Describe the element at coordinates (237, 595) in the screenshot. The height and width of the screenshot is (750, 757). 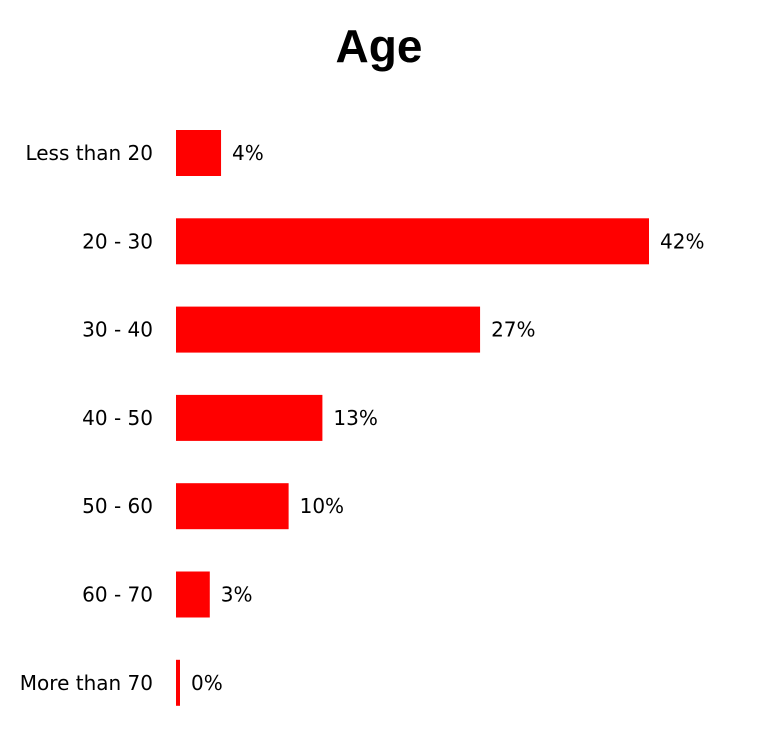
I see `value-label-5: 3%` at that location.